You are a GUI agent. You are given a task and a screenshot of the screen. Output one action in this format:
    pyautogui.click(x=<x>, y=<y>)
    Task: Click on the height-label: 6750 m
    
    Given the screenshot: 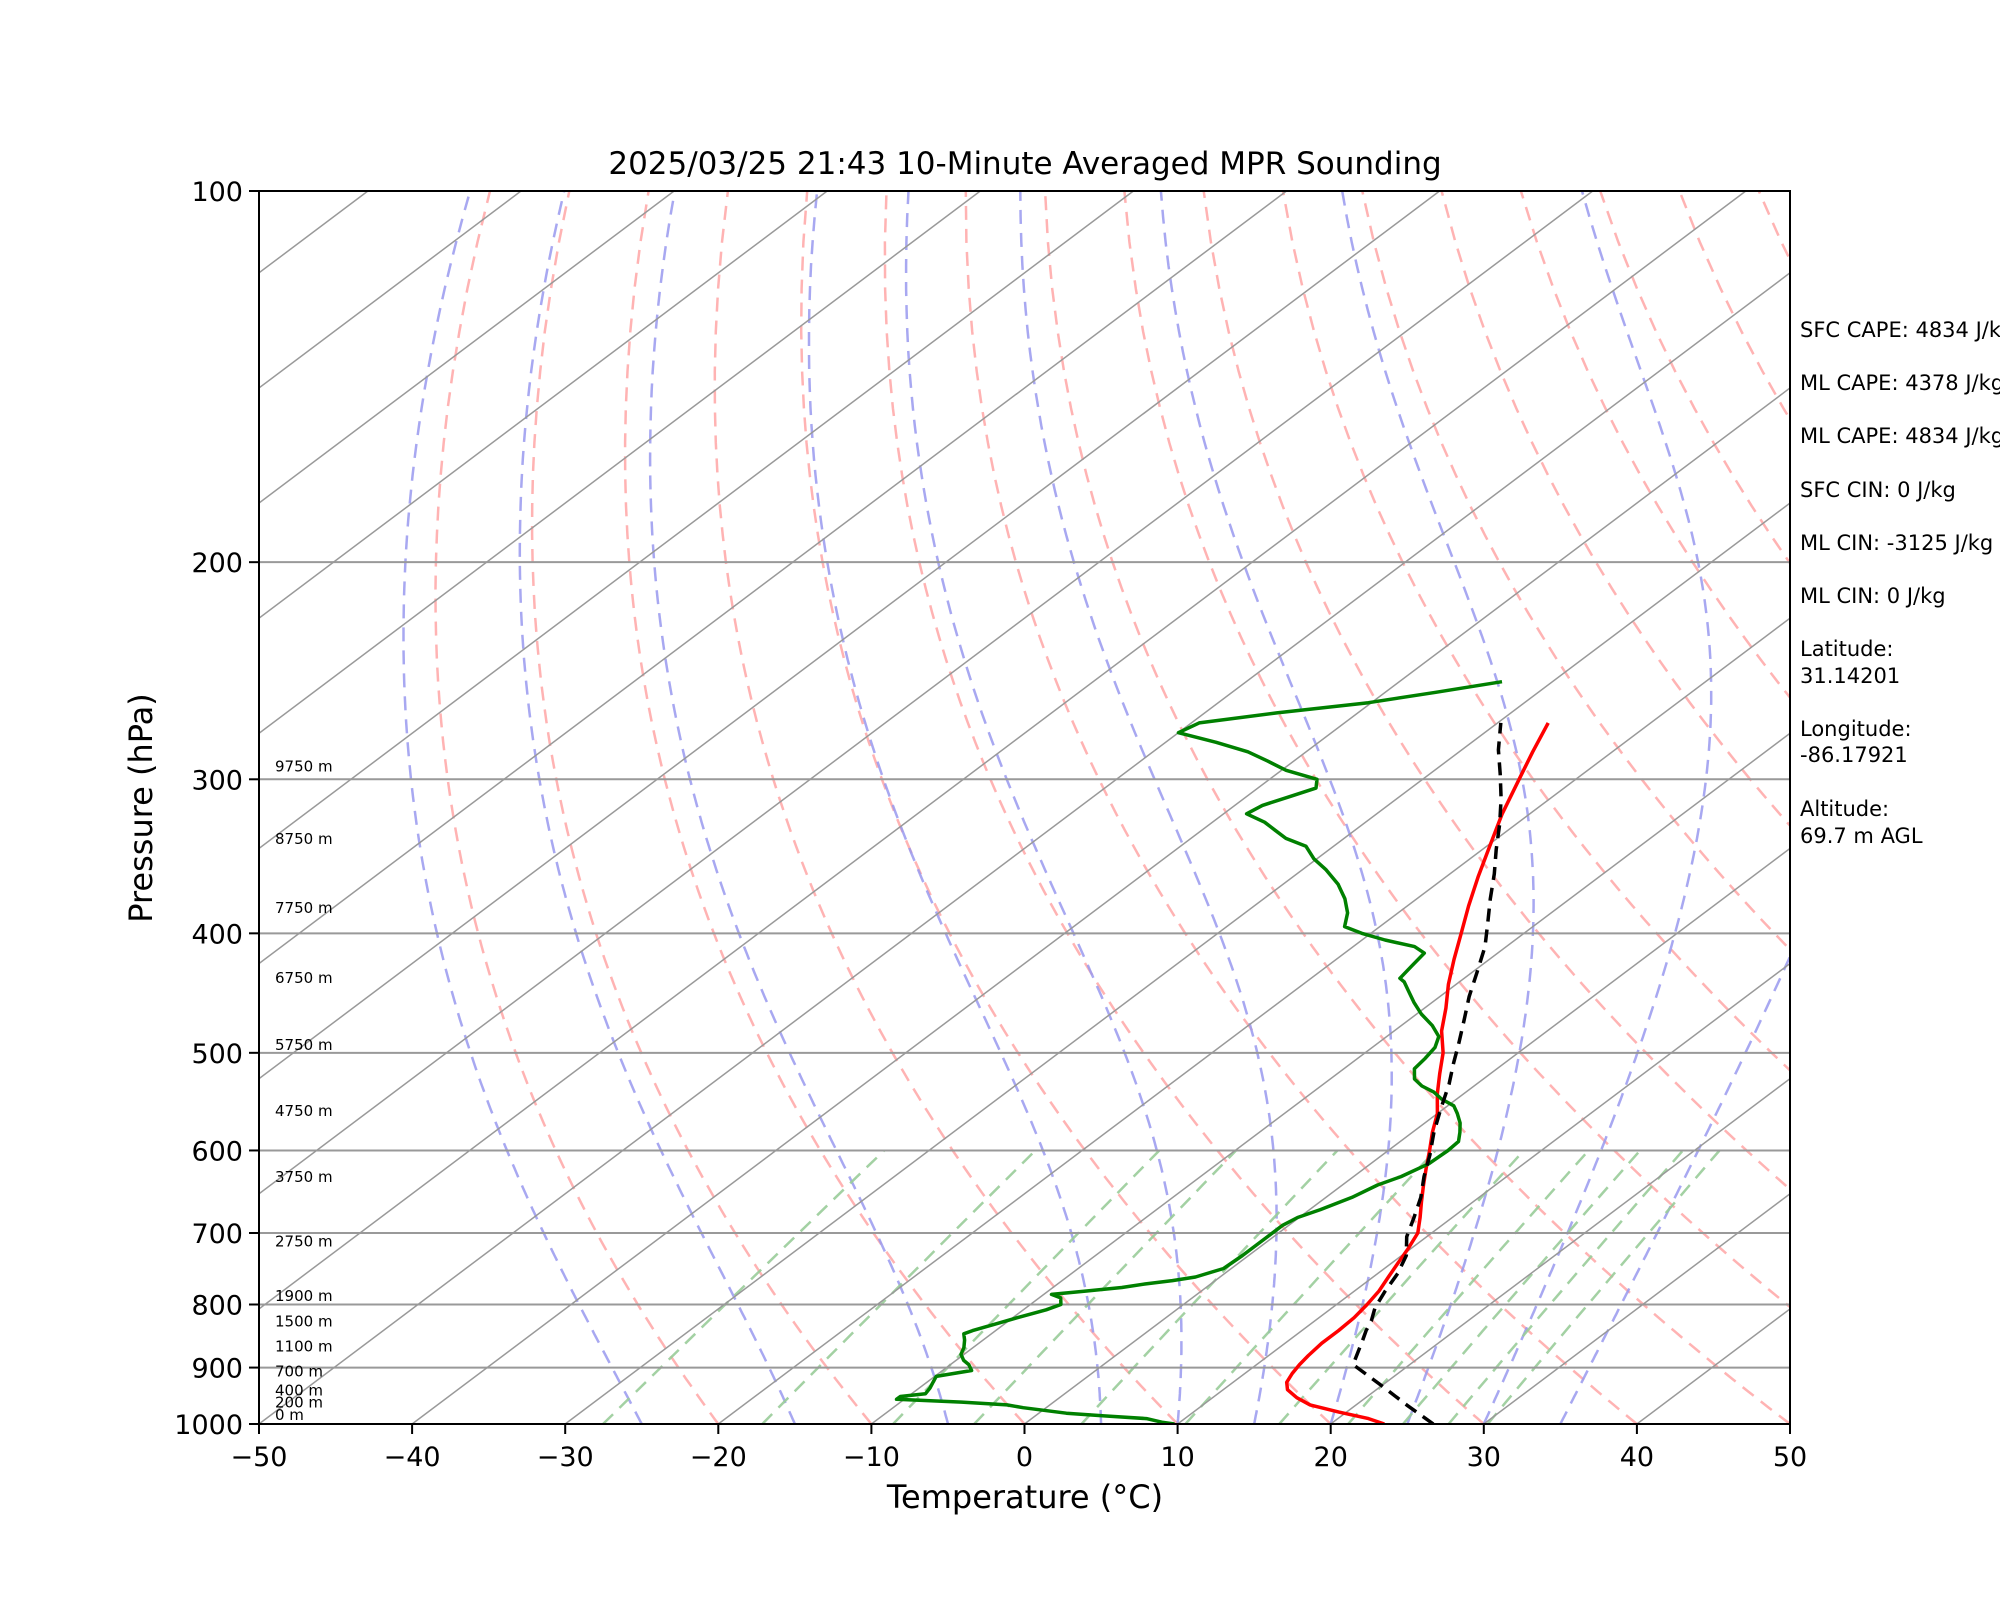 What is the action you would take?
    pyautogui.click(x=304, y=978)
    